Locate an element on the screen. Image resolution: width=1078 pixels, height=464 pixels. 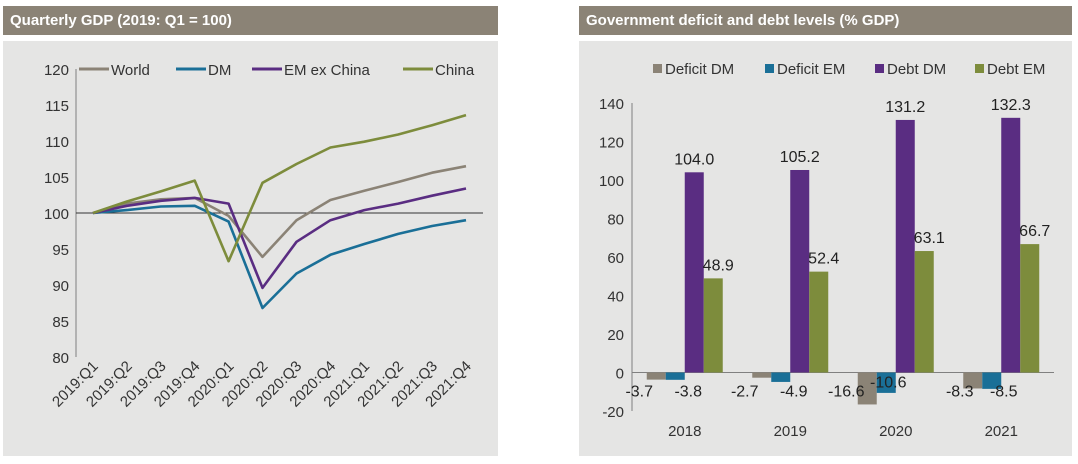
debt-bar-deficit-em-2021 is located at coordinates (992, 380).